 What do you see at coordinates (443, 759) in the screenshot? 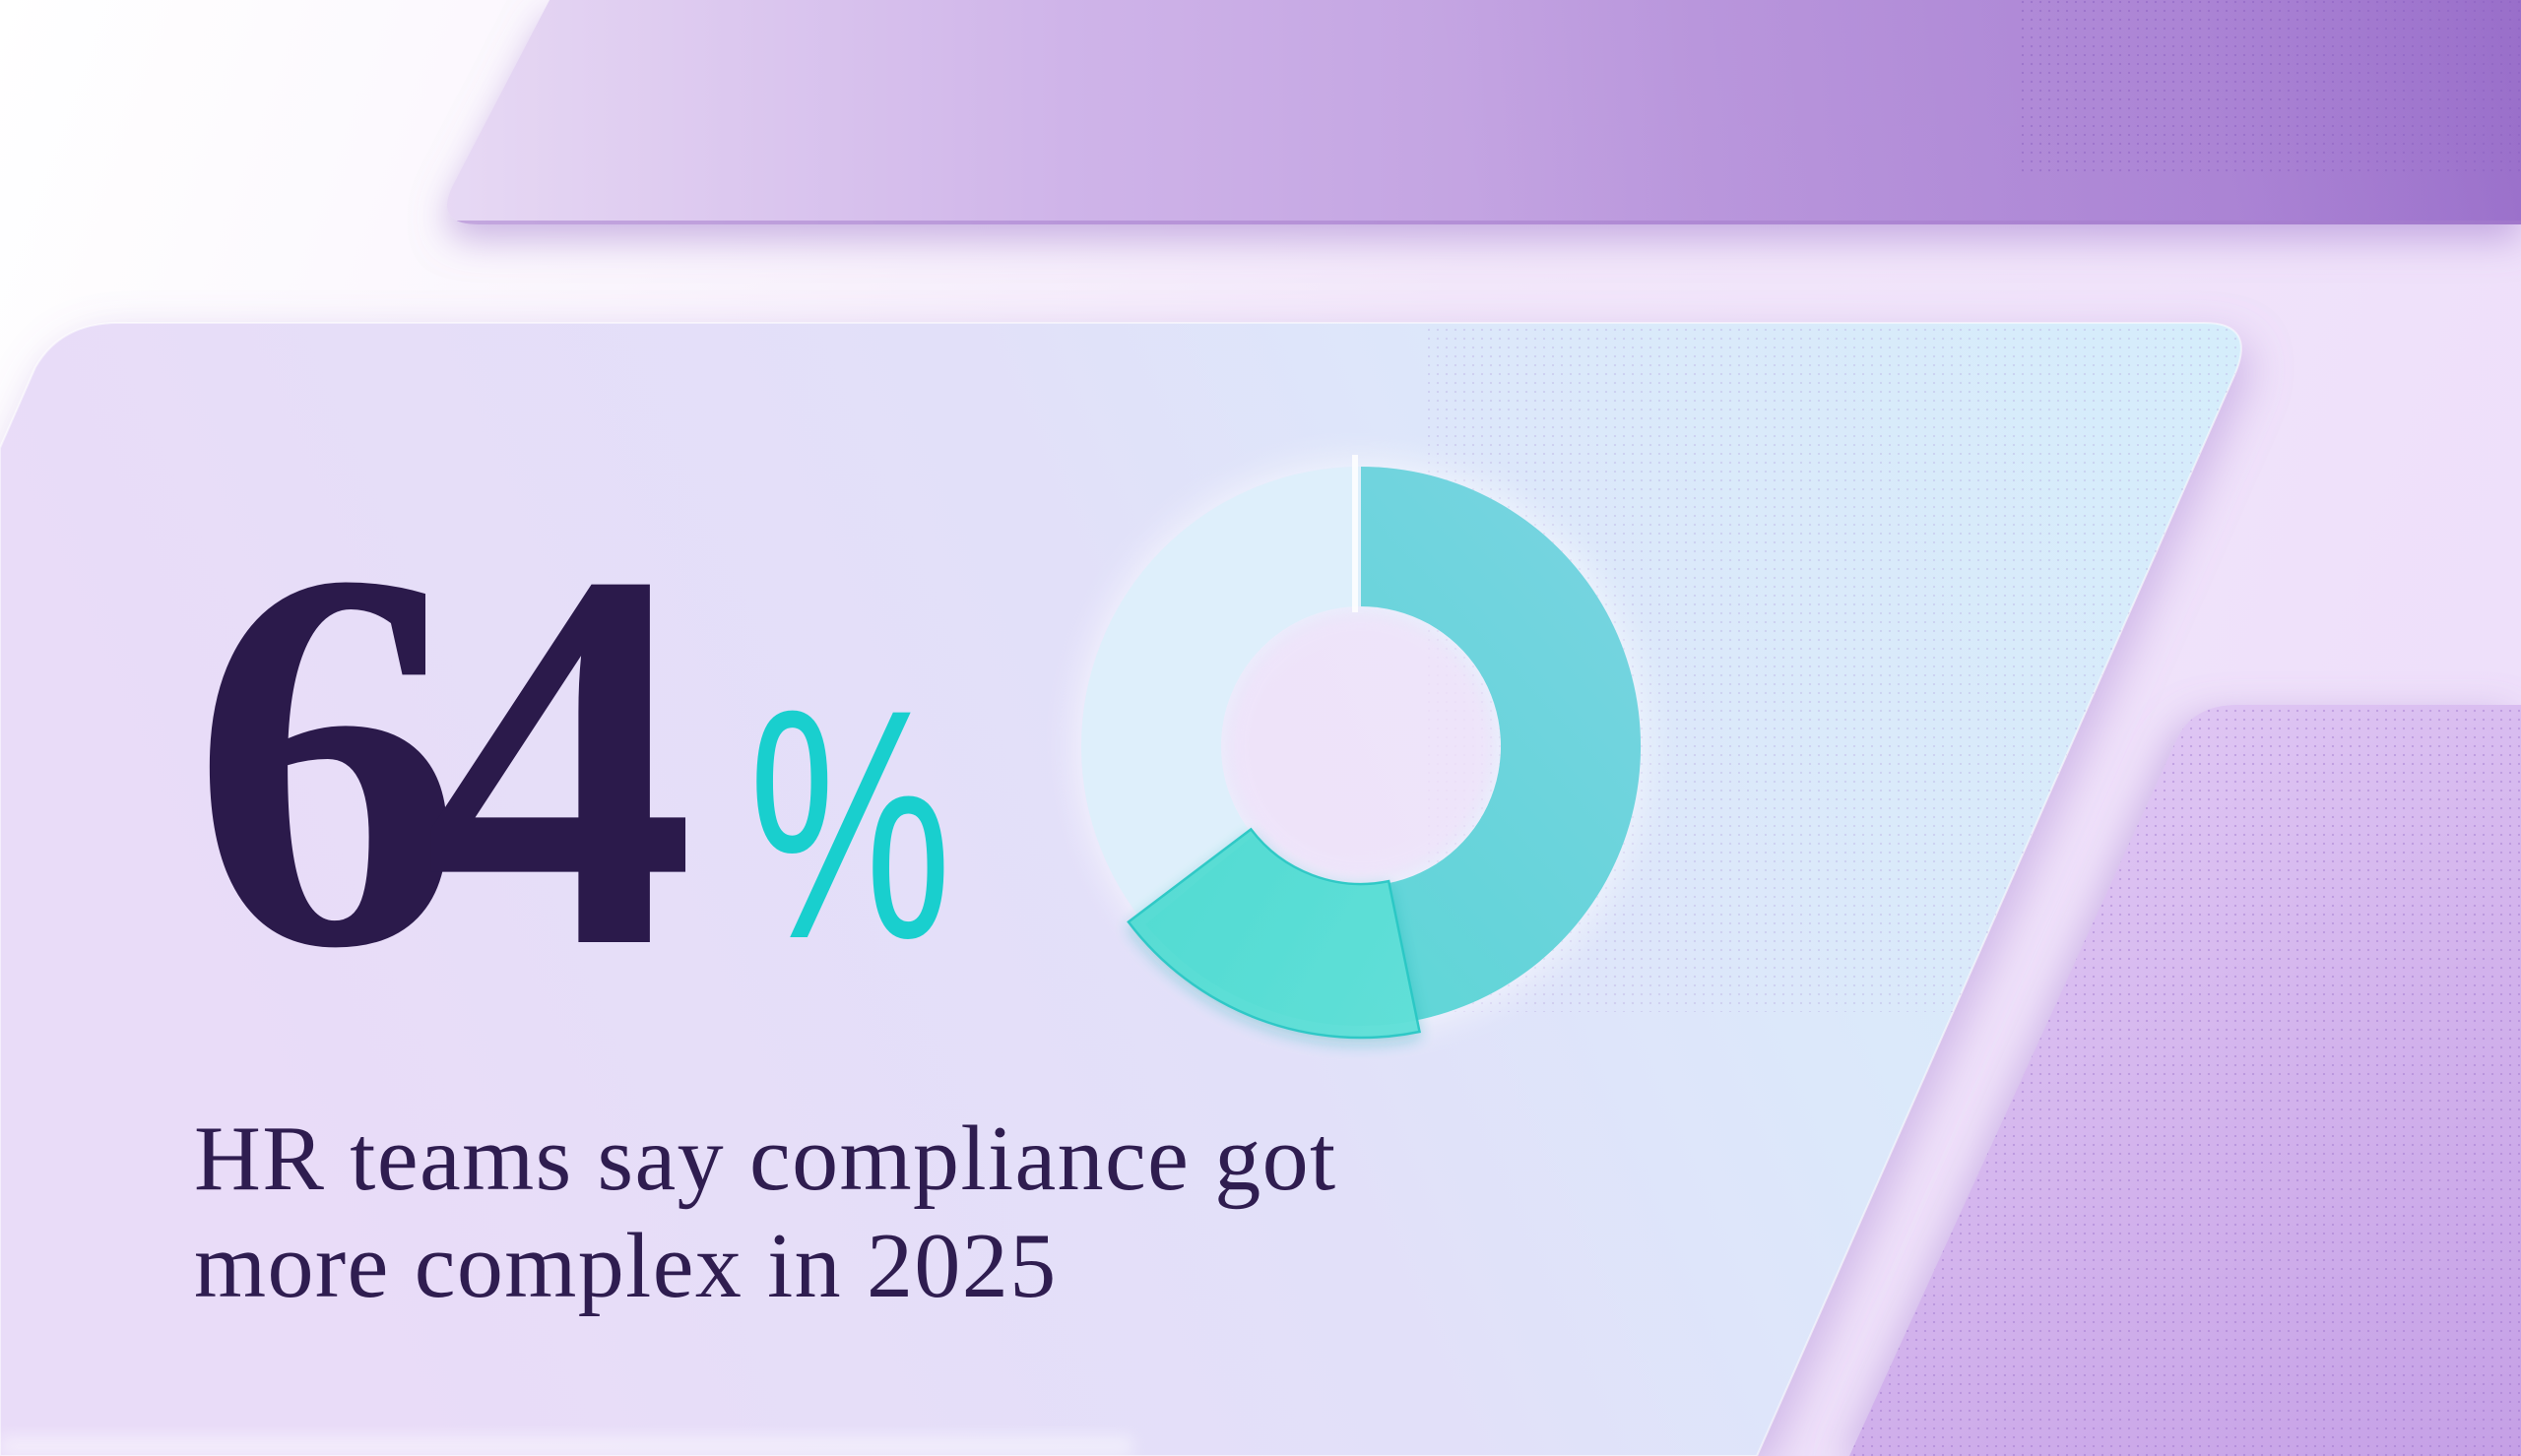
I see `stat-value: 64` at bounding box center [443, 759].